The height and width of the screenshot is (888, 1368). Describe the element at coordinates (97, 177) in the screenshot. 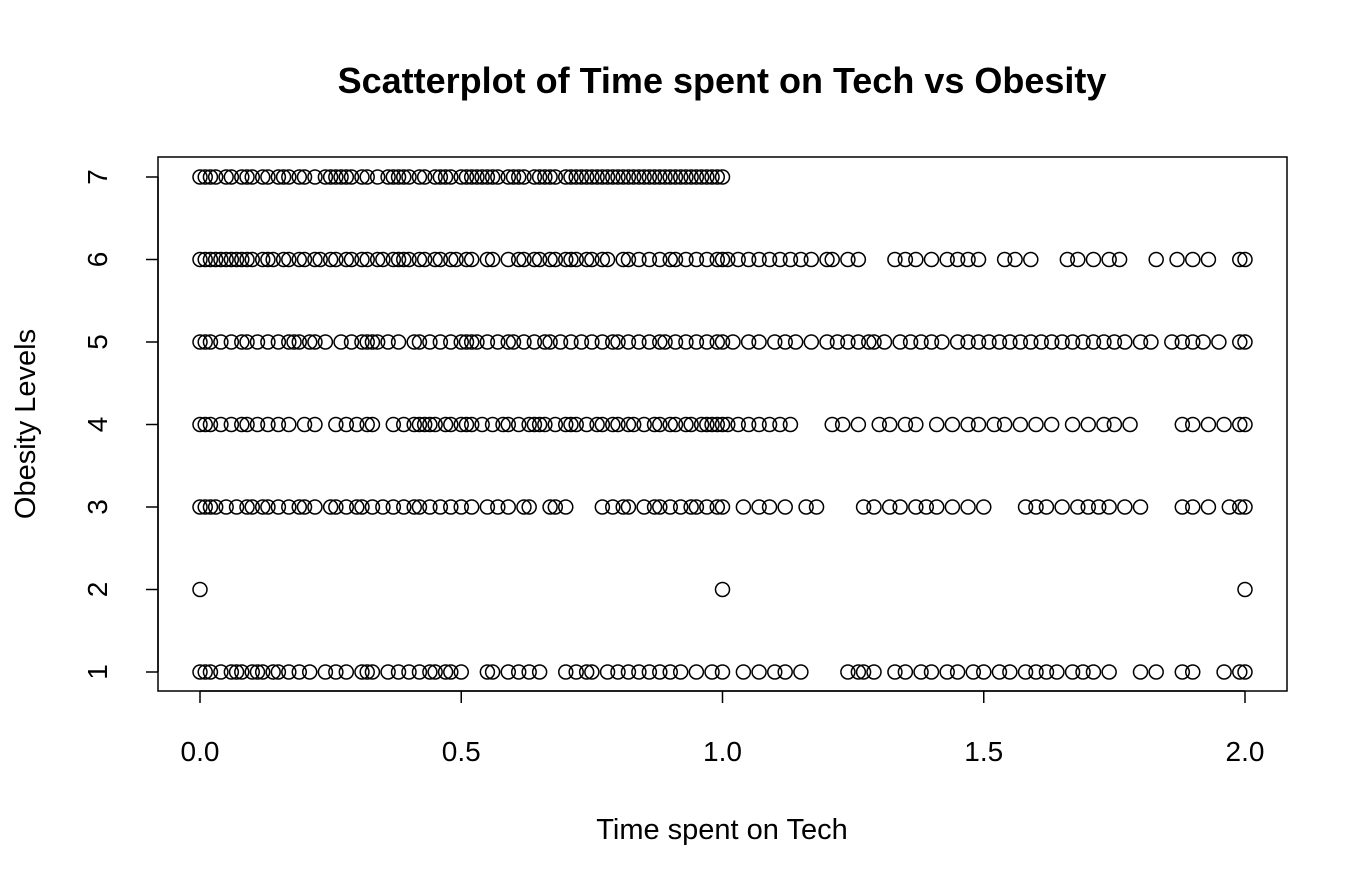

I see `y-tick-label: 7` at that location.